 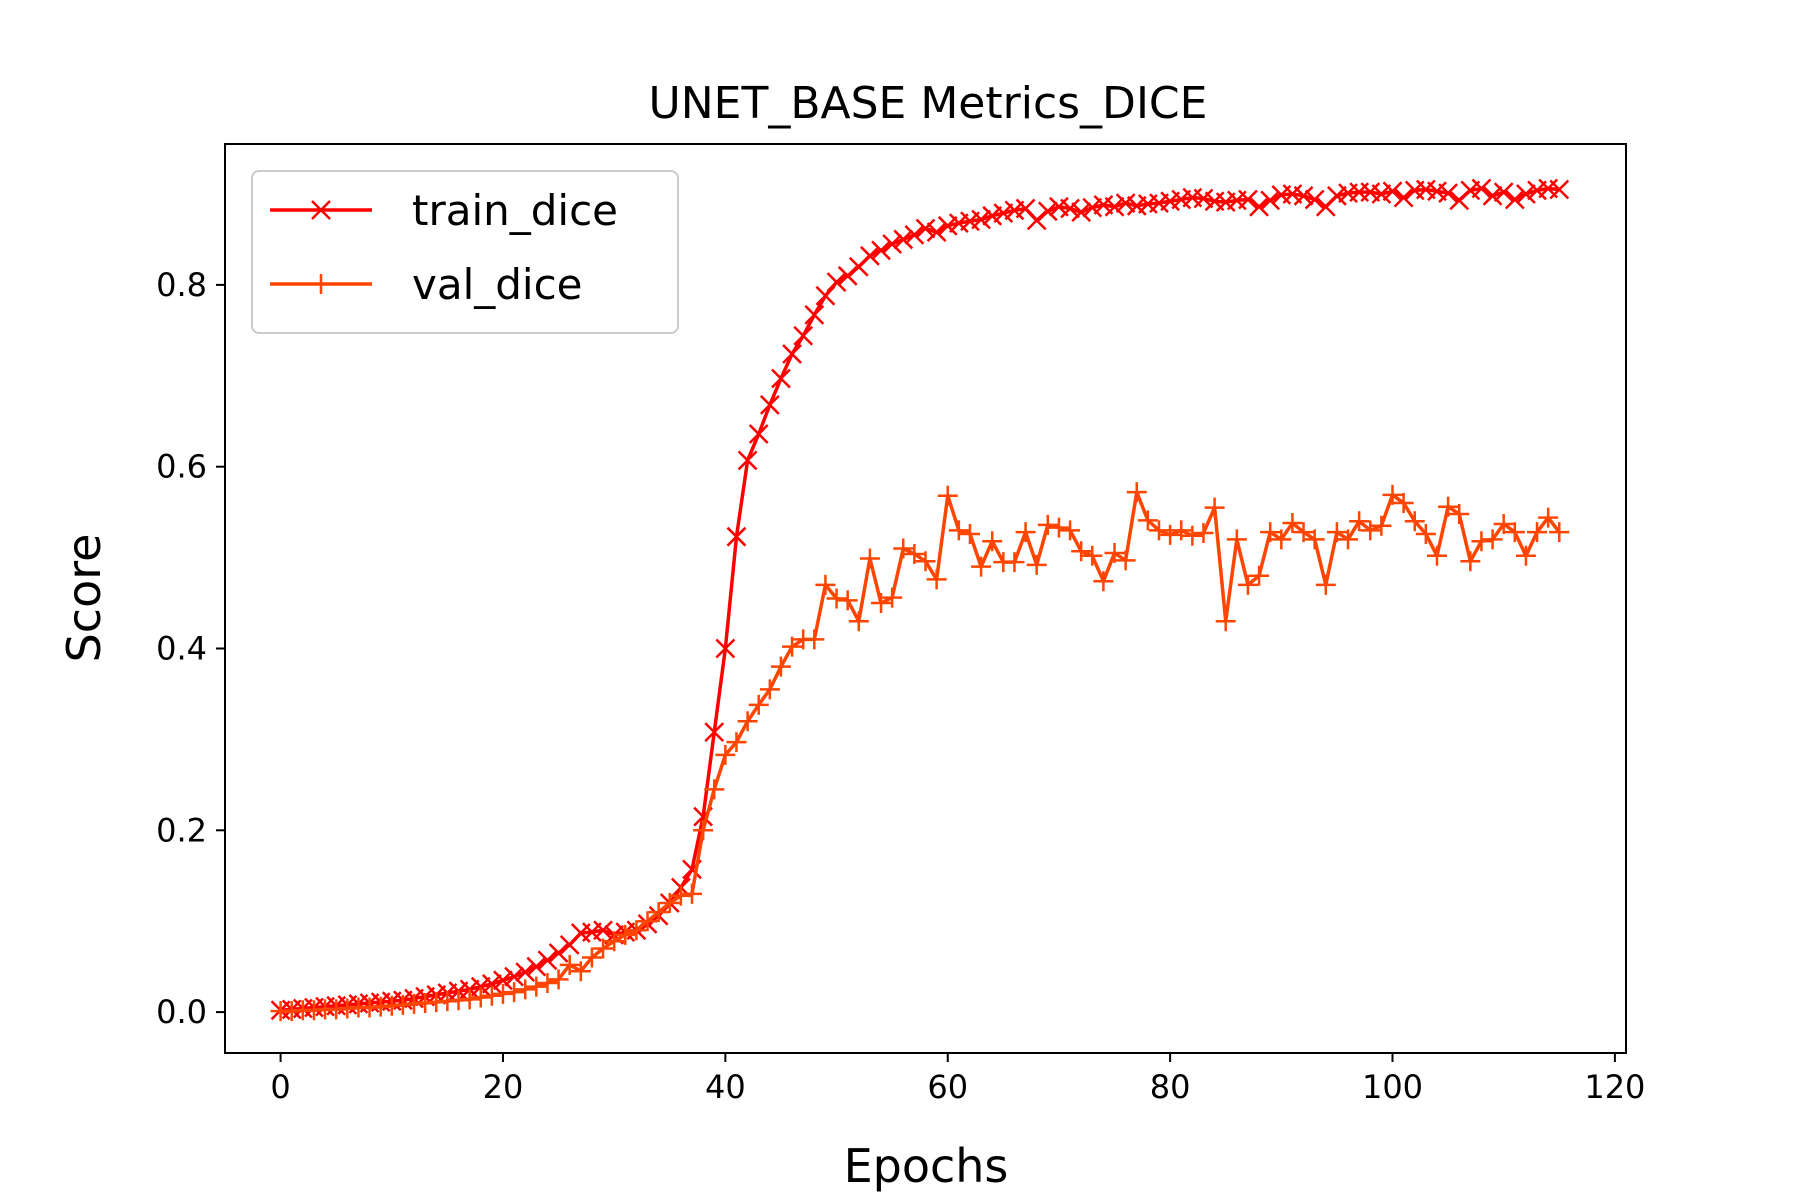 What do you see at coordinates (181, 1012) in the screenshot?
I see `y-tick-label: 0.0` at bounding box center [181, 1012].